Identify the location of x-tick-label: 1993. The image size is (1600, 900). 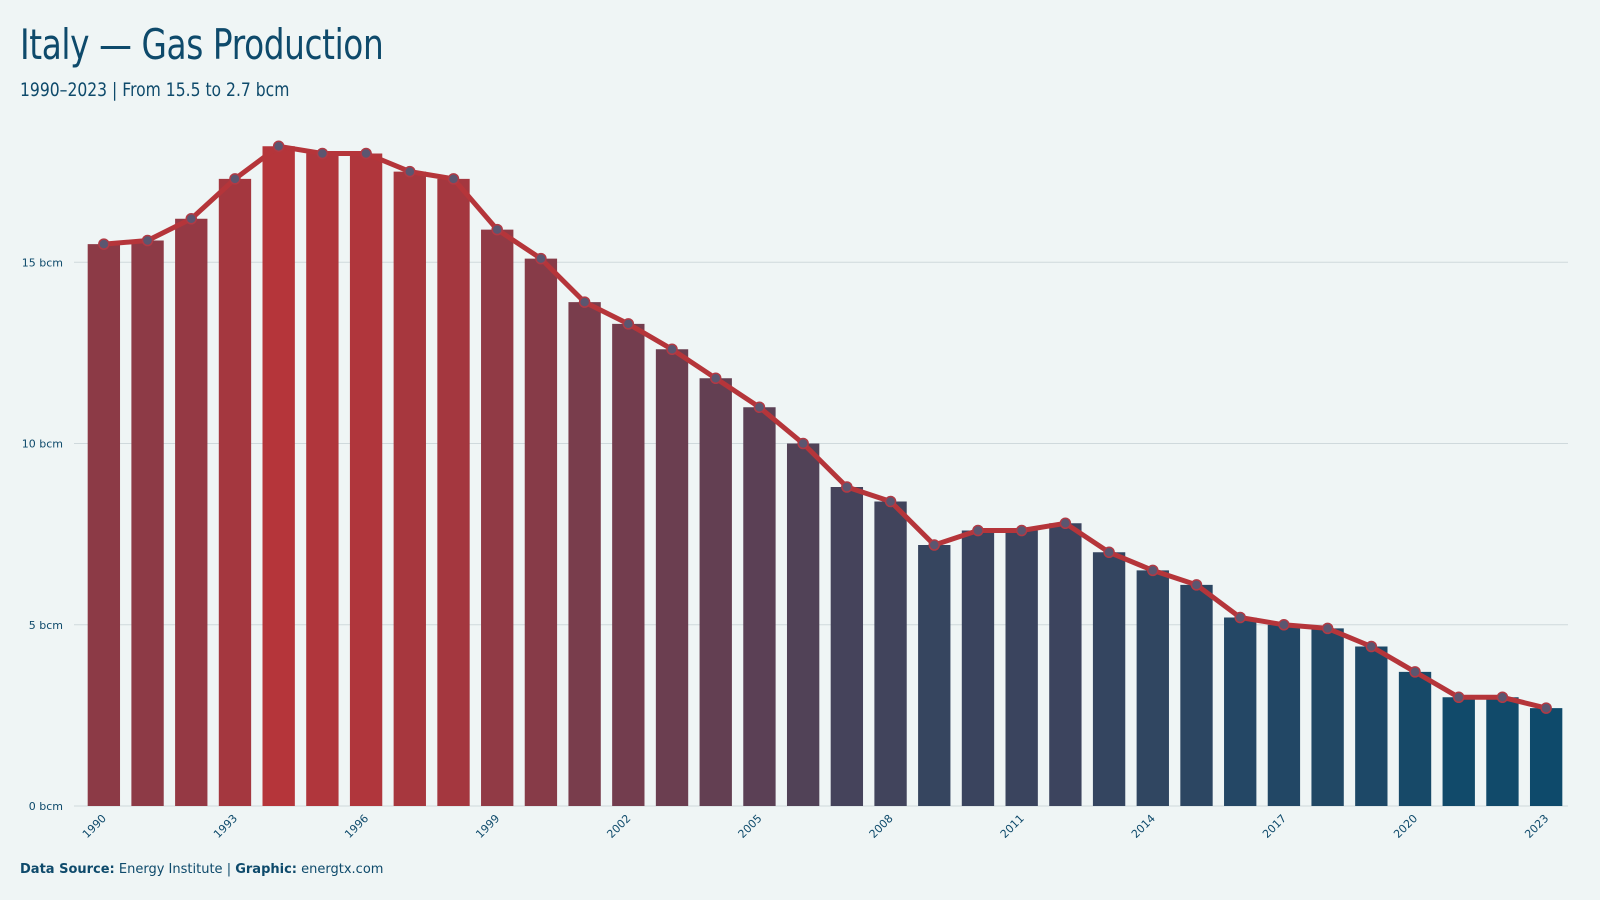
(225, 826).